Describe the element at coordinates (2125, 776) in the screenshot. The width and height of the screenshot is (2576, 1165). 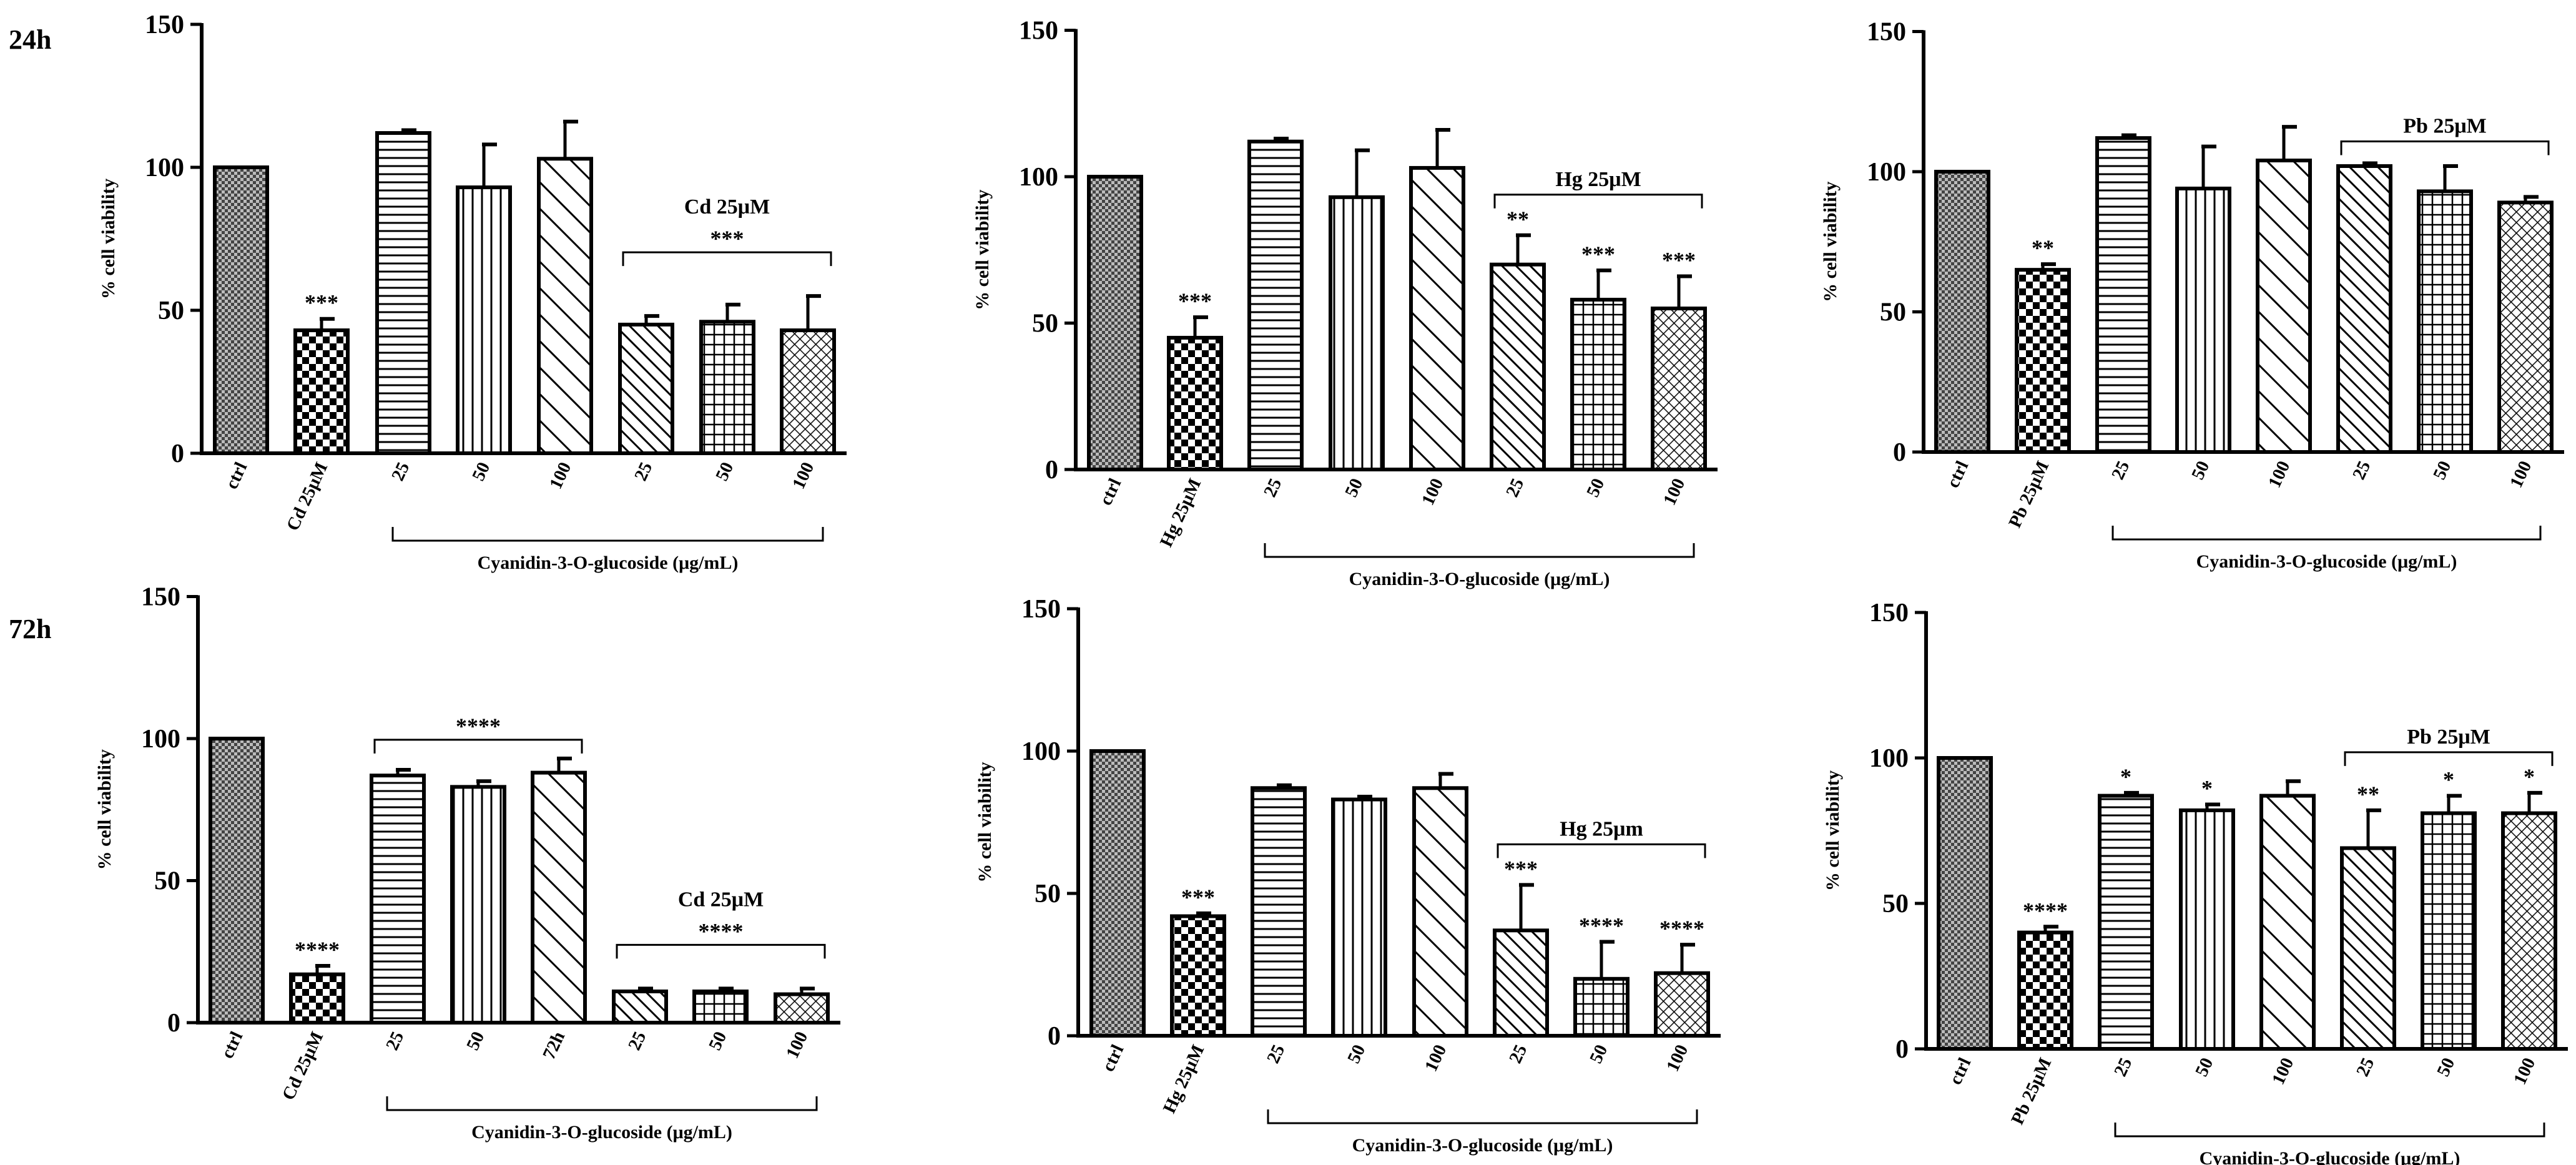
I see `significance-72h-pb-2: *` at that location.